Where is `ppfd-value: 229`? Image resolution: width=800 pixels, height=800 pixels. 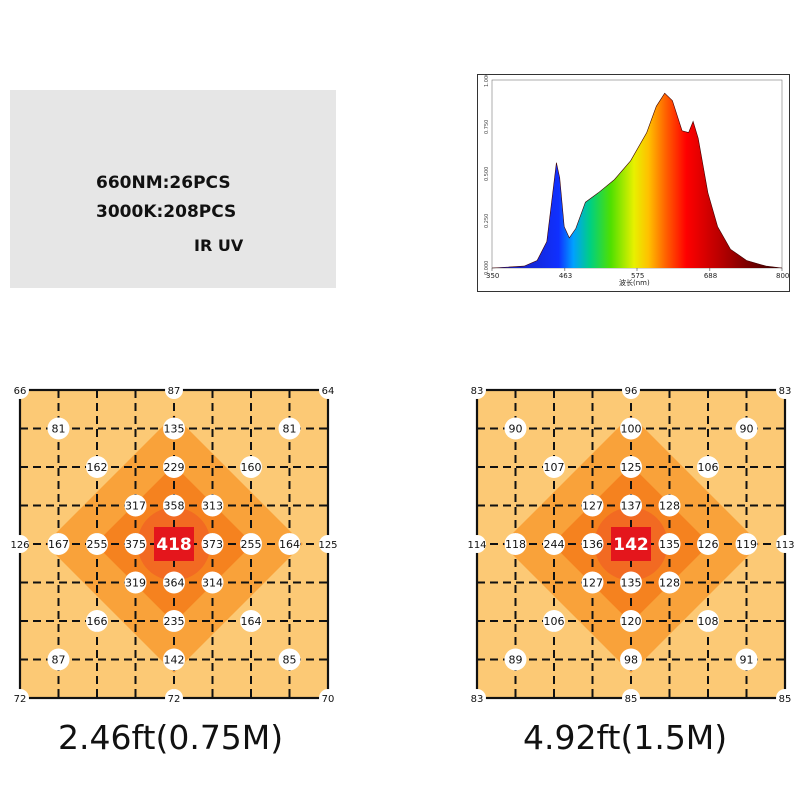
ppfd-value: 229 is located at coordinates (174, 467).